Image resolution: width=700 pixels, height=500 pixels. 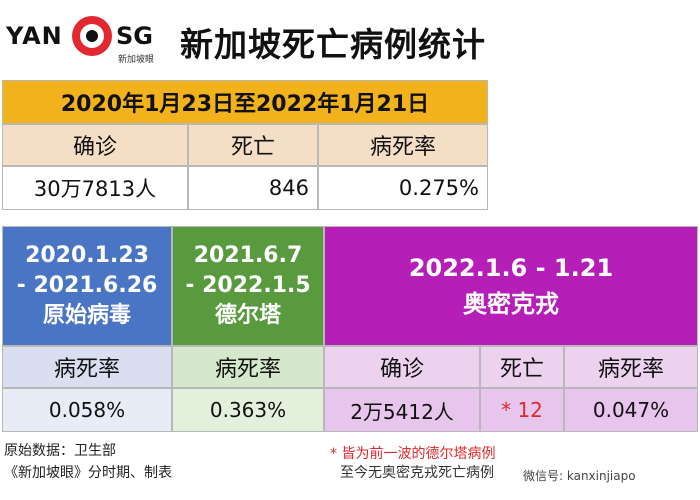 What do you see at coordinates (248, 410) in the screenshot?
I see `period-delta-rate: 0.363%` at bounding box center [248, 410].